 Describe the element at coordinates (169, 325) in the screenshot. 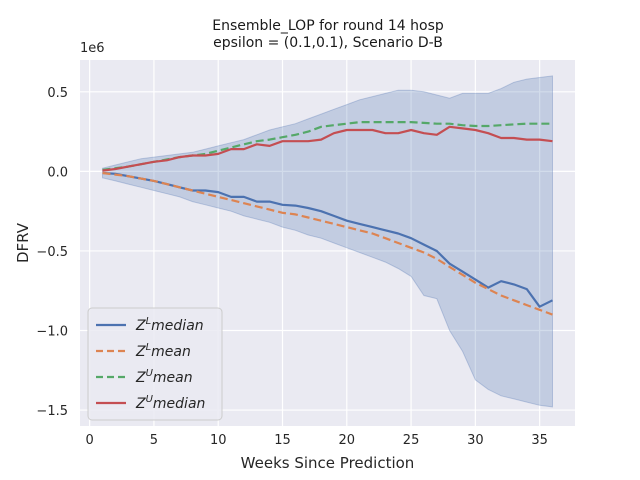

I see `legend-label: ZLmedian` at that location.